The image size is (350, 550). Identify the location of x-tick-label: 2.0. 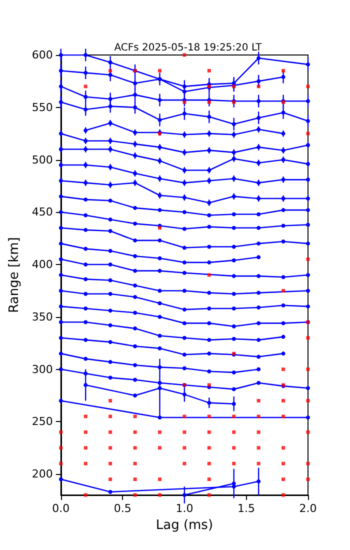
(308, 508).